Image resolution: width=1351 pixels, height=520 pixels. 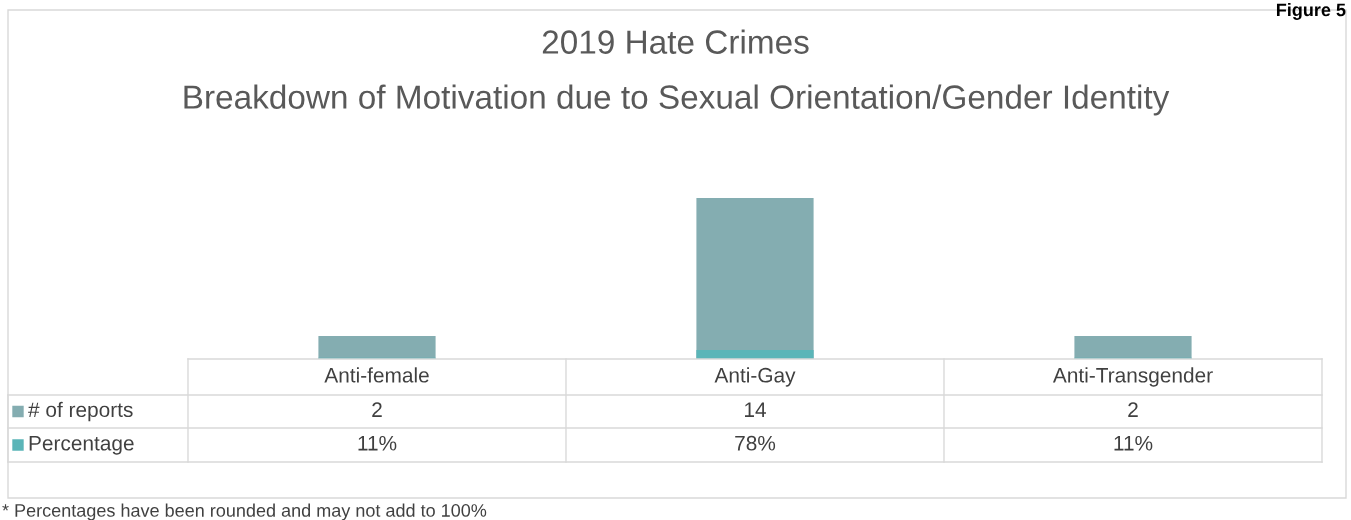 I want to click on data-label: 78%, so click(x=755, y=443).